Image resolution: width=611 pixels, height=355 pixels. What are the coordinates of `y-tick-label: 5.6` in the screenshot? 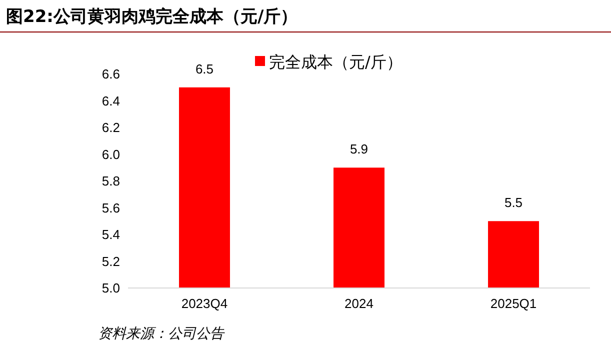 It's located at (111, 208).